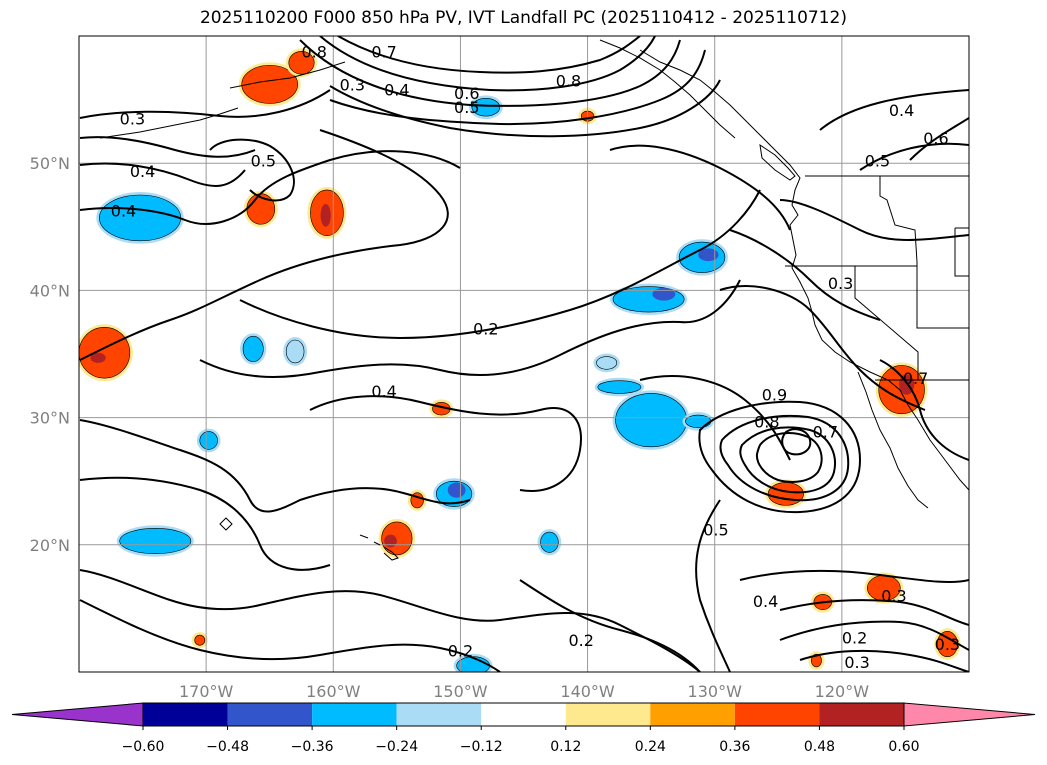 The height and width of the screenshot is (765, 1047). Describe the element at coordinates (774, 395) in the screenshot. I see `contour-label: 0.9` at that location.